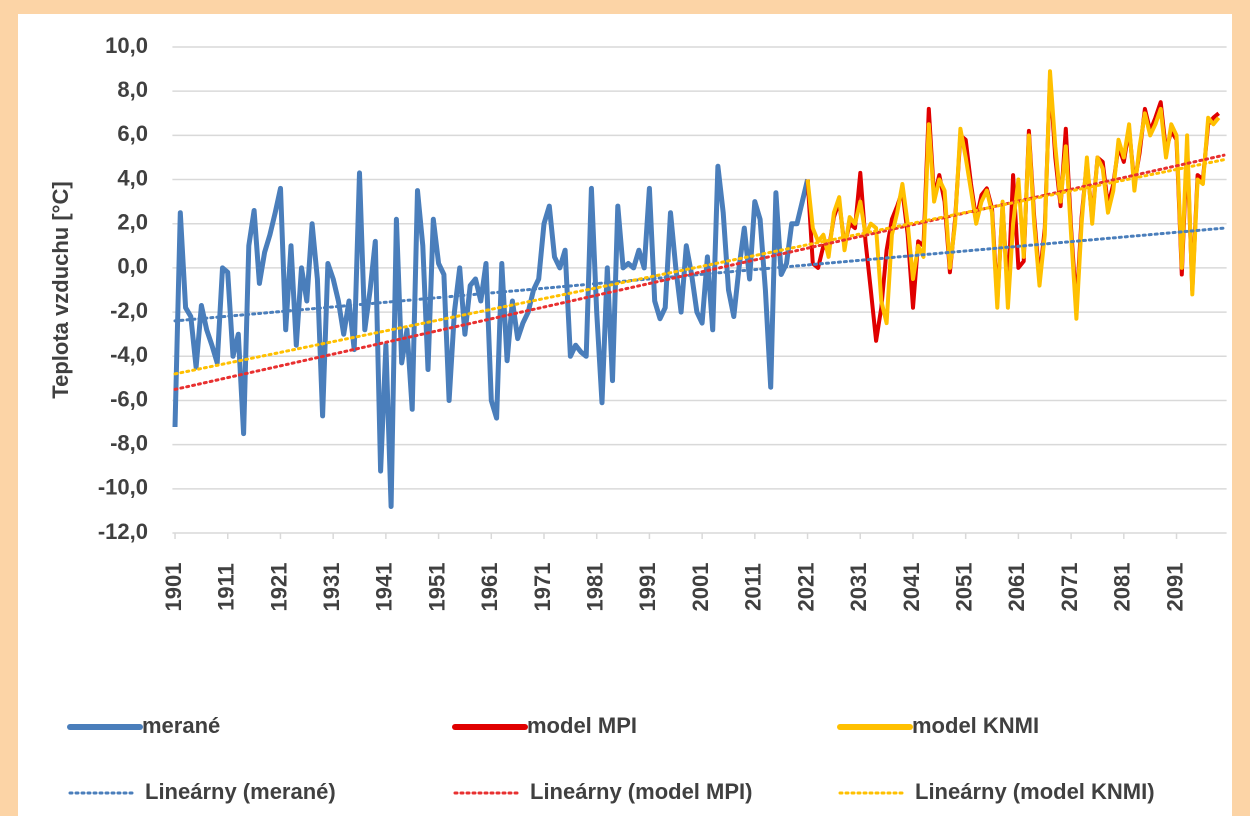 The width and height of the screenshot is (1250, 816). Describe the element at coordinates (126, 45) in the screenshot. I see `y-tick-label: 10,0` at that location.